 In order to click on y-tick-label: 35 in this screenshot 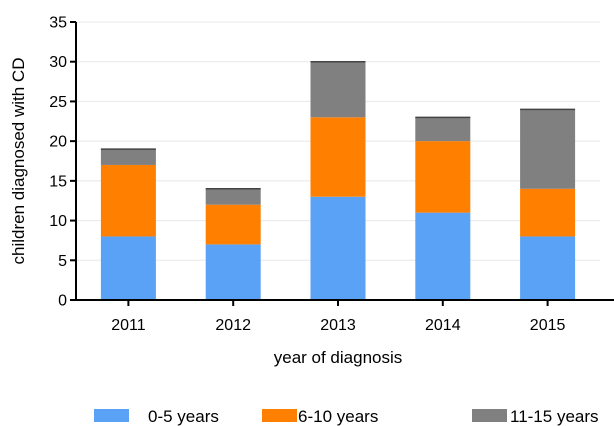, I will do `click(58, 23)`.